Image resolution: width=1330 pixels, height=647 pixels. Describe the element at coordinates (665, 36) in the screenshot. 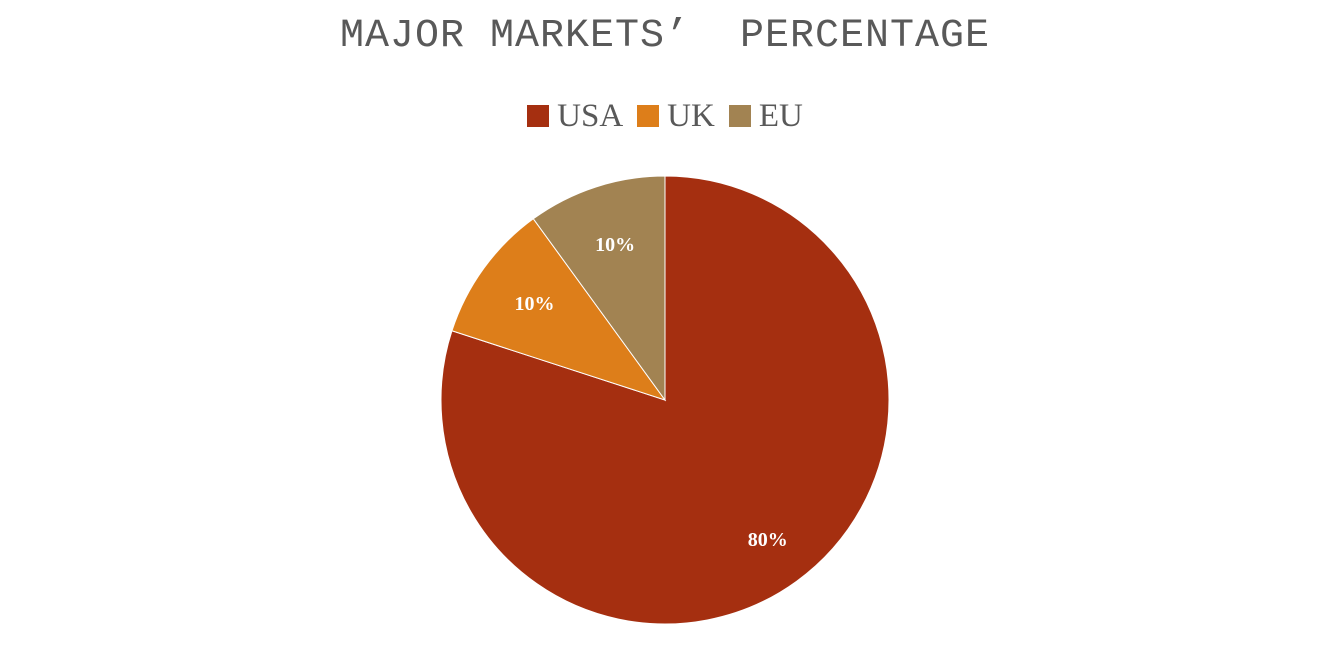

I see `chart-title: MAJOR MARKETS’ PERCENTAGE` at that location.